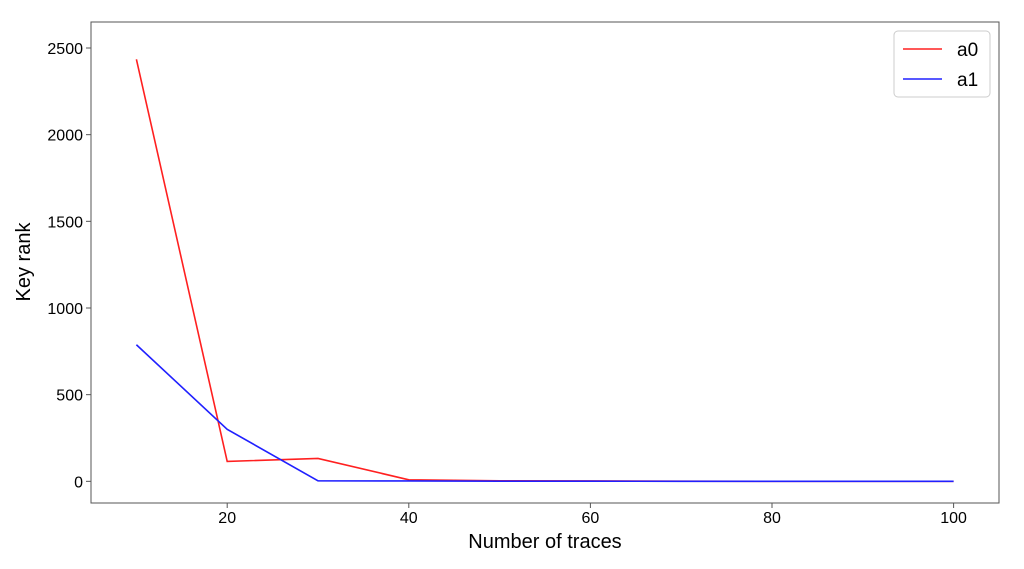 The height and width of the screenshot is (569, 1024). Describe the element at coordinates (78, 482) in the screenshot. I see `y-tick-label: 0` at that location.